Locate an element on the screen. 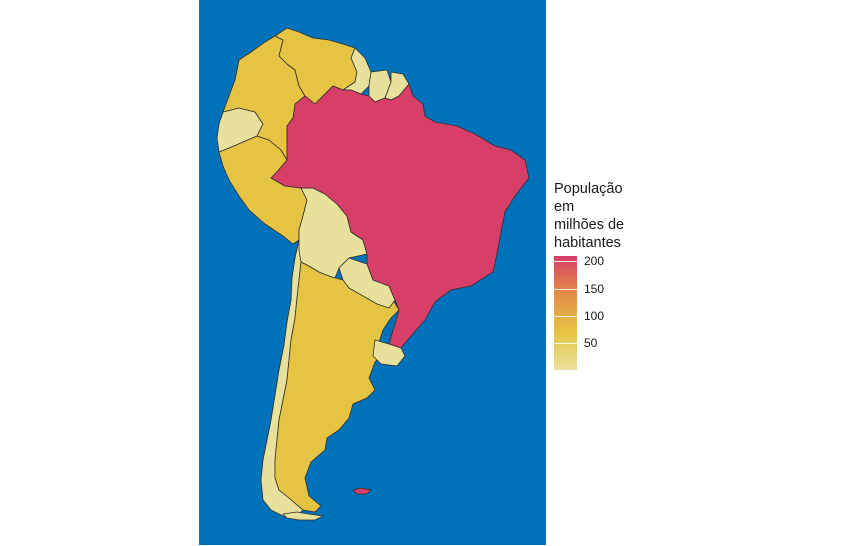 The width and height of the screenshot is (841, 546). legend-title-line: habitantes is located at coordinates (587, 243).